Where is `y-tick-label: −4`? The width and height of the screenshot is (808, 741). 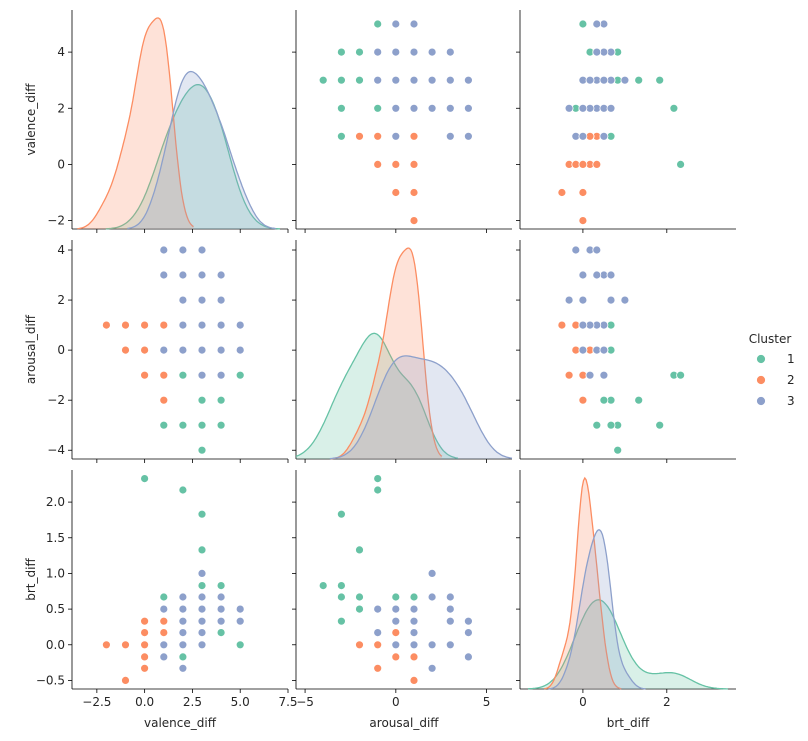 y-tick-label: −4 is located at coordinates (56, 450).